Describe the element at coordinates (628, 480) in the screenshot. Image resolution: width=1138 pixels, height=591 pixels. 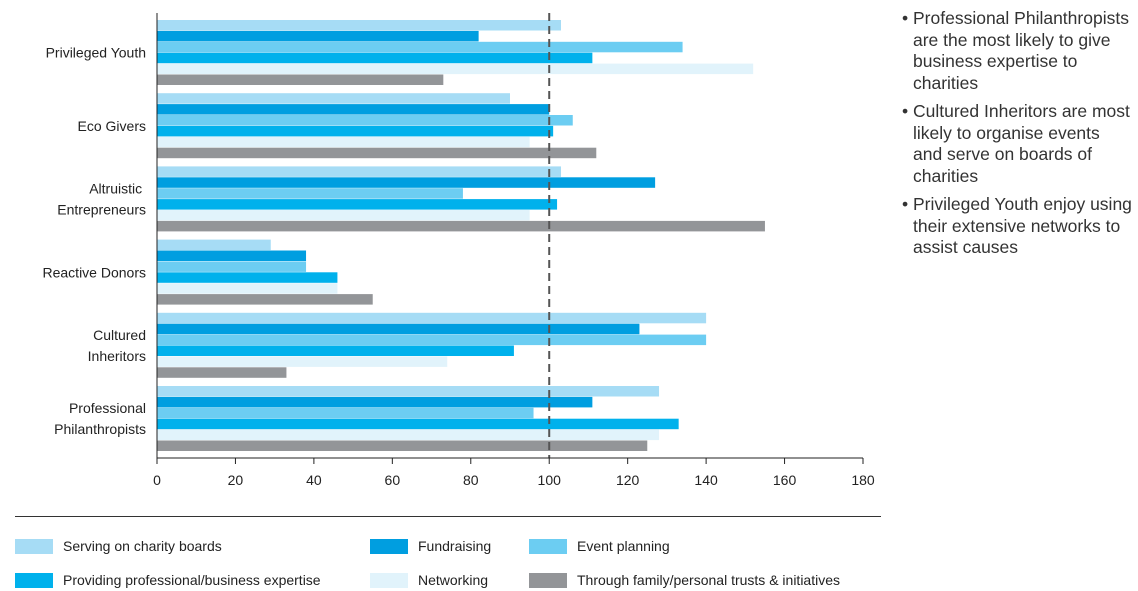
I see `x-tick-label-120: 120` at that location.